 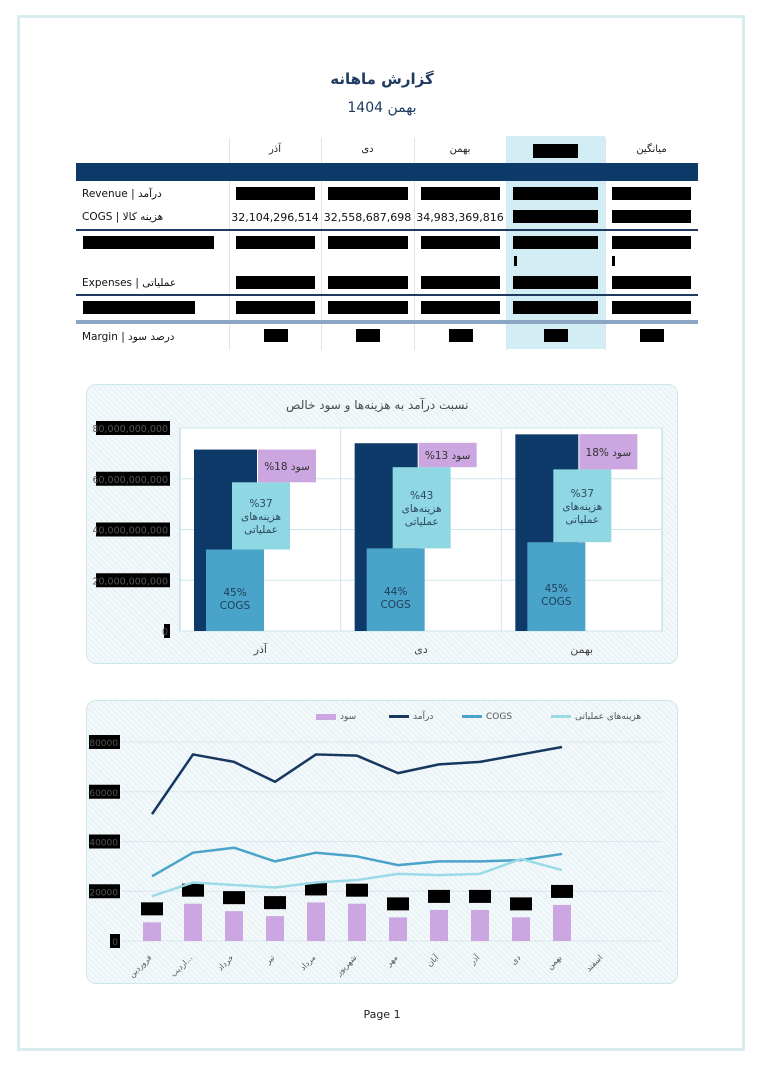 What do you see at coordinates (356, 780) in the screenshot?
I see `series-line-revenue` at bounding box center [356, 780].